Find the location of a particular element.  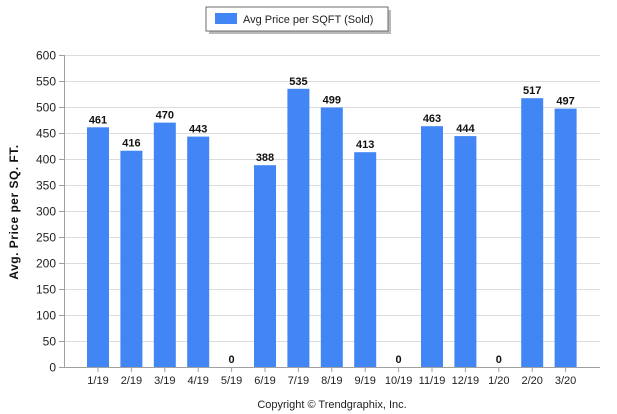

y-tick-label: 450 is located at coordinates (46, 134).